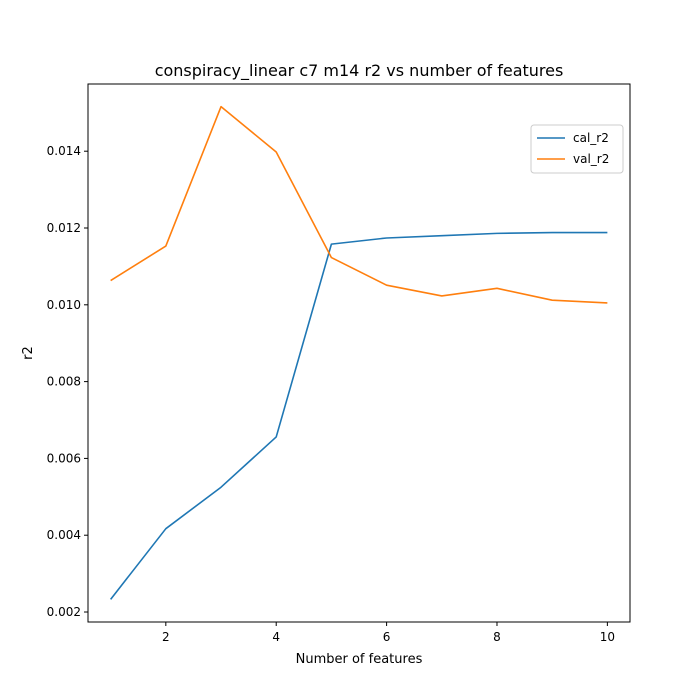 This screenshot has height=700, width=700. Describe the element at coordinates (387, 637) in the screenshot. I see `x-tick-label: 6` at that location.